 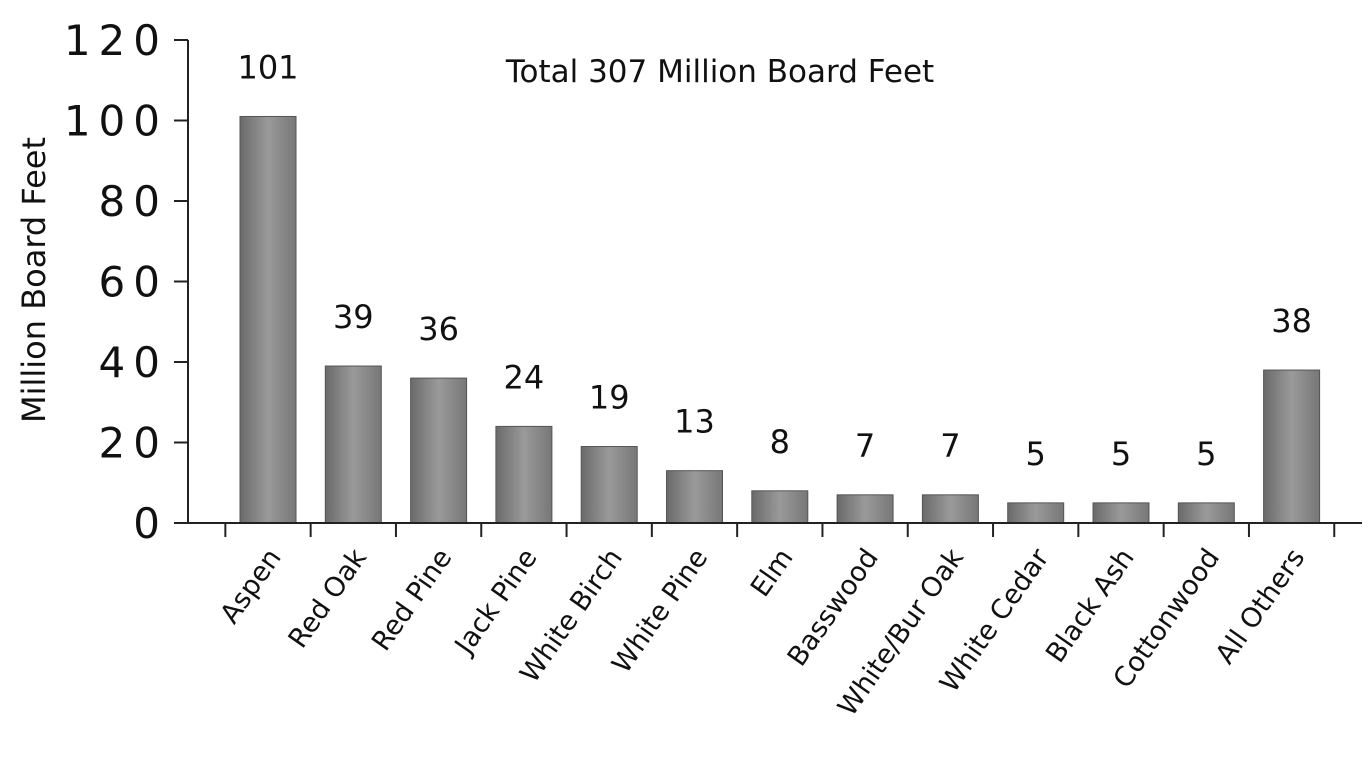 What do you see at coordinates (133, 282) in the screenshot?
I see `y-tick-label: 60` at bounding box center [133, 282].